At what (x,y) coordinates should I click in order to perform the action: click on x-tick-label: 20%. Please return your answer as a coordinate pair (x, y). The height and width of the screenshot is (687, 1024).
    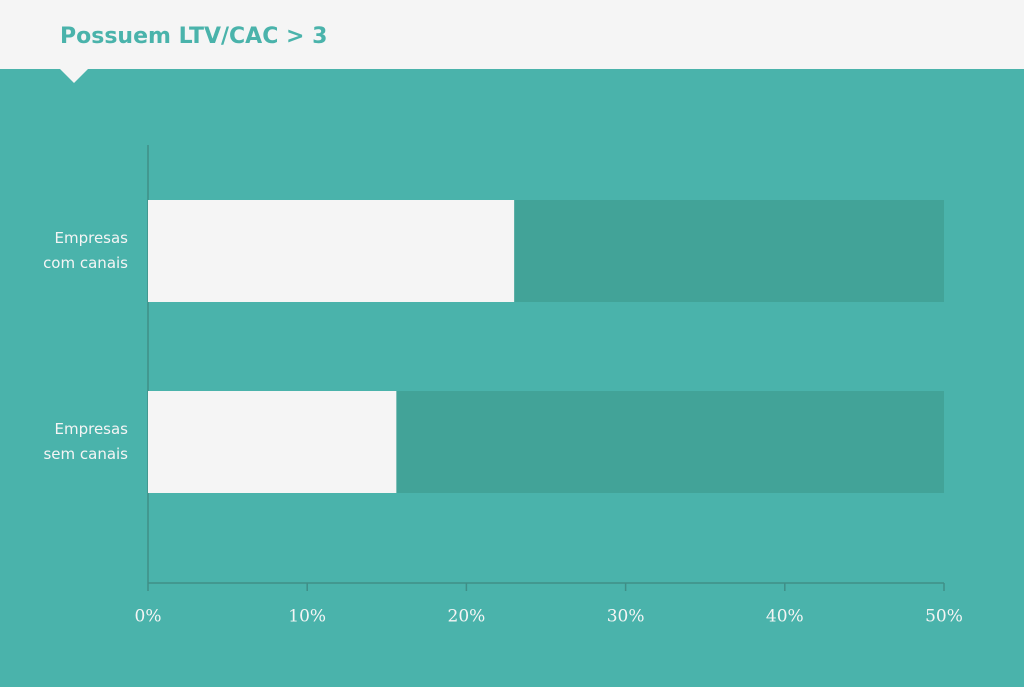
    Looking at the image, I should click on (467, 617).